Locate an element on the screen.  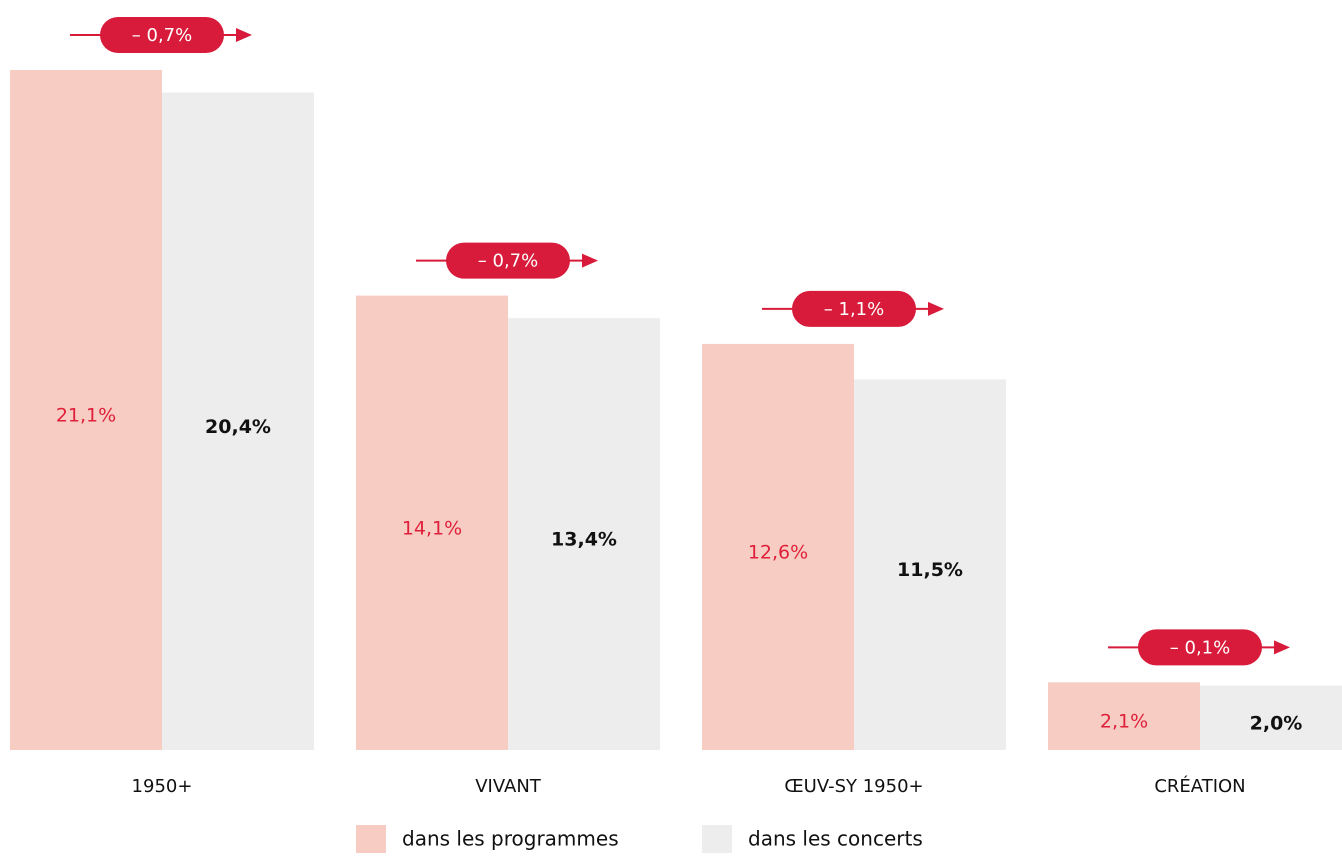
legend-label: dans les programmes is located at coordinates (510, 839).